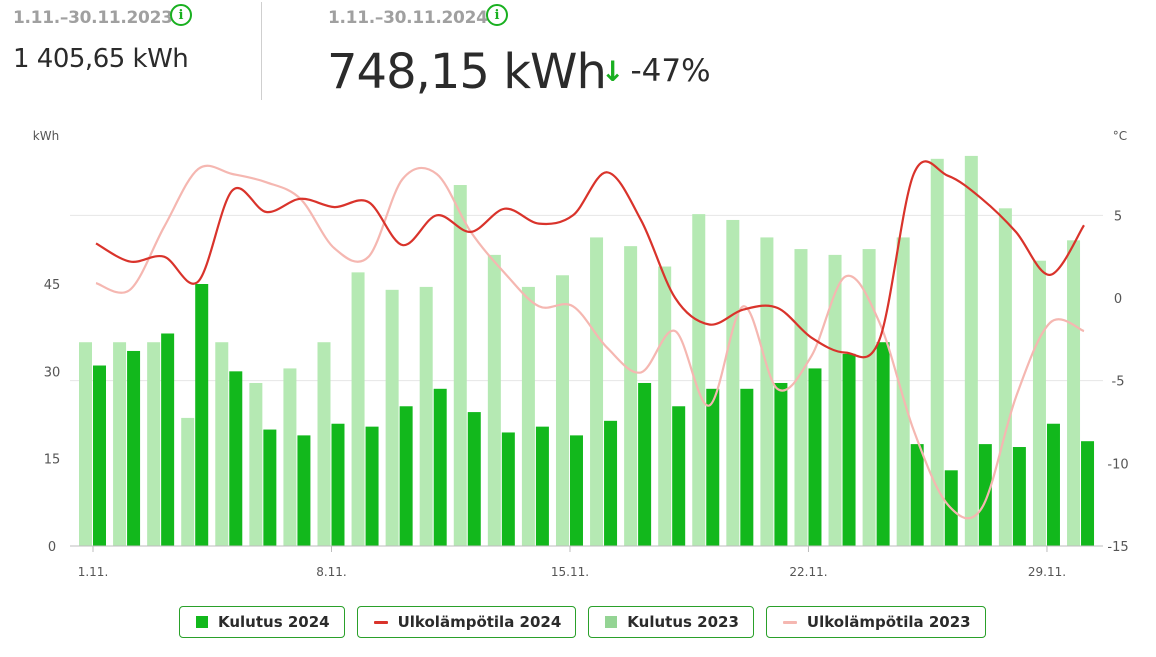  Describe the element at coordinates (683, 622) in the screenshot. I see `legend-label: Kulutus 2023` at that location.